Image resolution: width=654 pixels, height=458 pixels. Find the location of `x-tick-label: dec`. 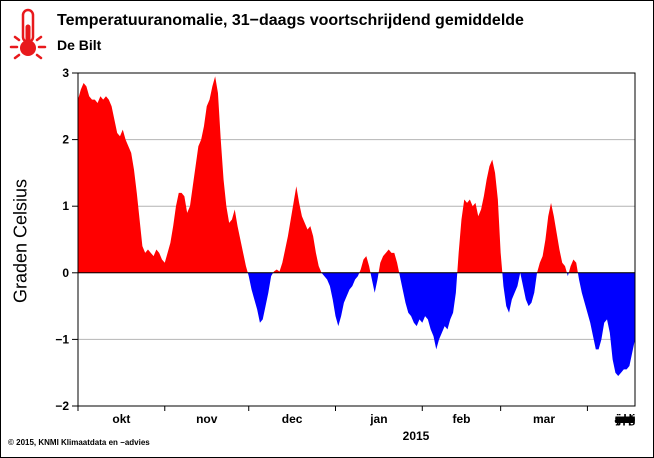

x-tick-label: dec is located at coordinates (292, 419).